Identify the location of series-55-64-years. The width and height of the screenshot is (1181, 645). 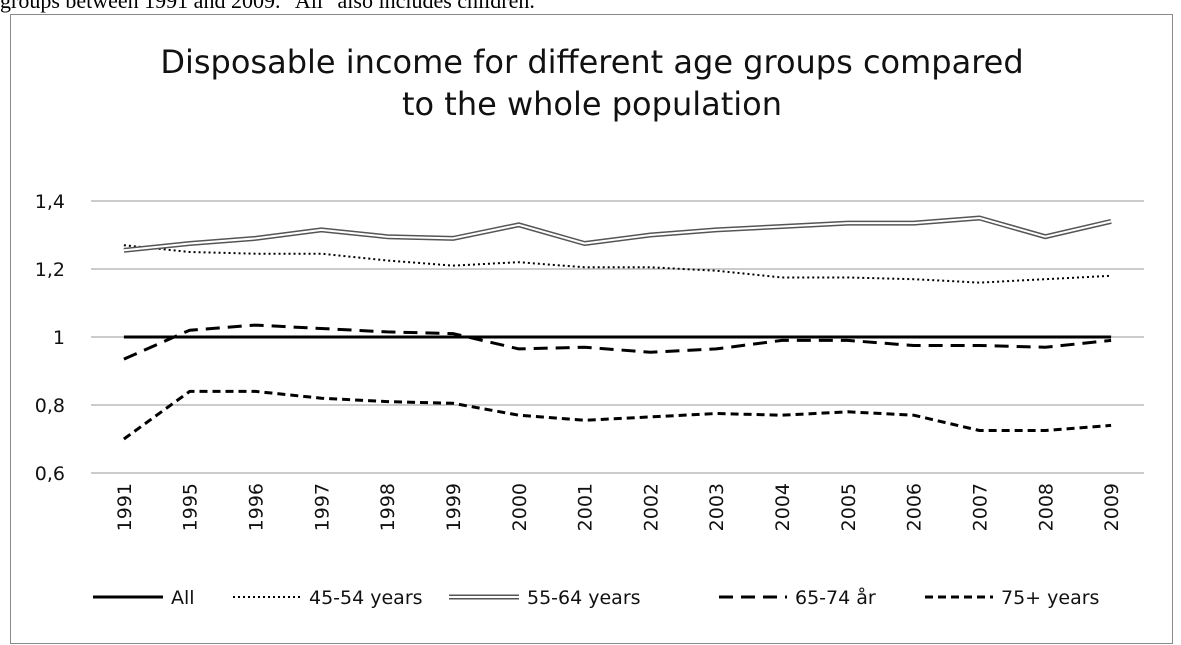
(617, 234).